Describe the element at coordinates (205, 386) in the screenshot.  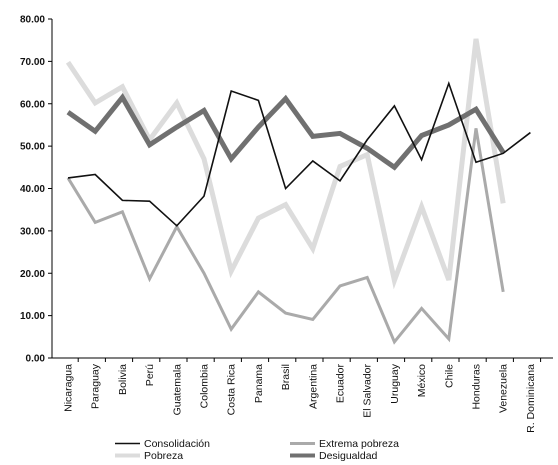
I see `x-tick-label: Colombia` at that location.